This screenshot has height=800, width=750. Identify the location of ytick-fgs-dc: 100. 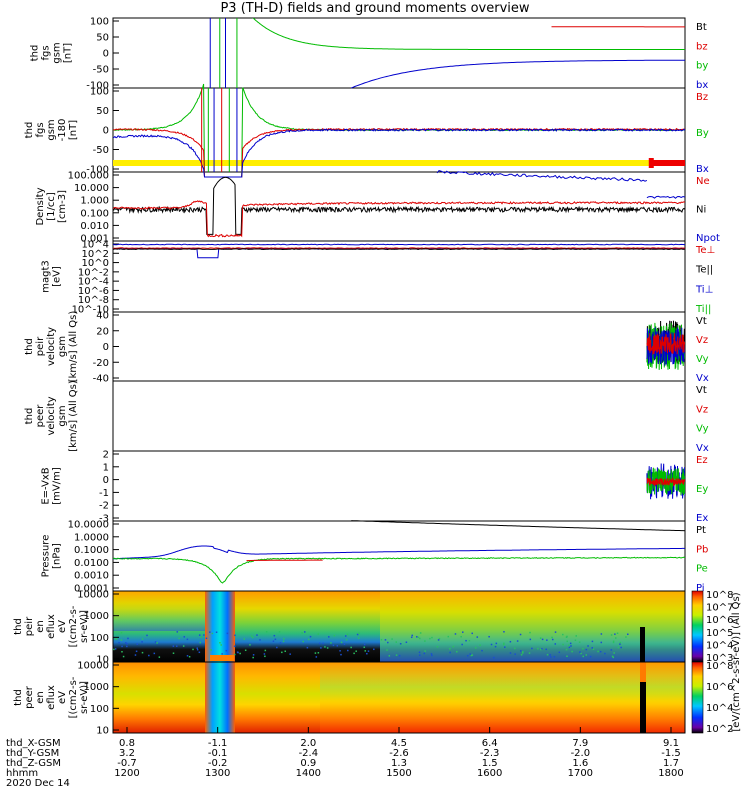
(99, 92).